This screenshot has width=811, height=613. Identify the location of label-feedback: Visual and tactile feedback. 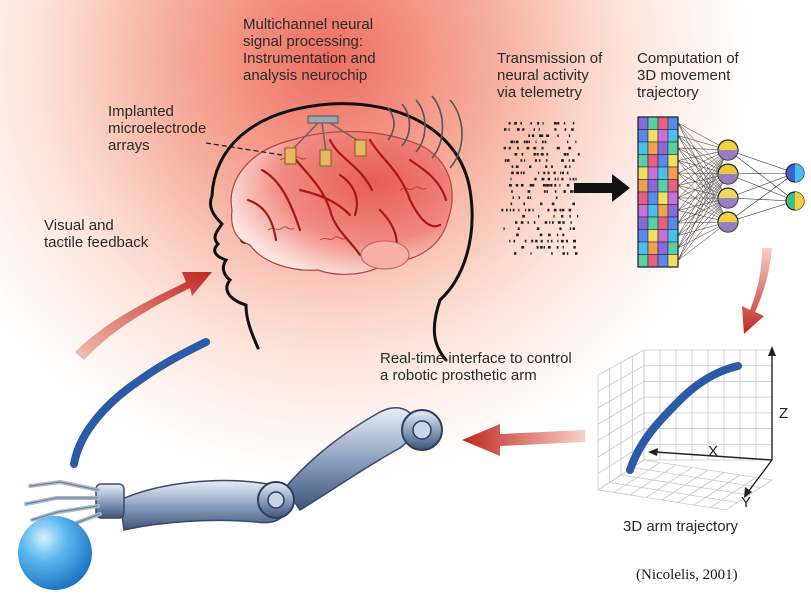
(96, 234).